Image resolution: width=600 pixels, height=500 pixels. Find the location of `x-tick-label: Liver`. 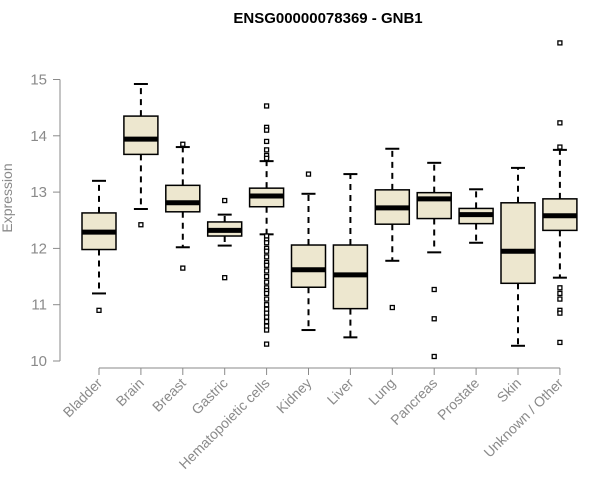

x-tick-label: Liver is located at coordinates (340, 391).